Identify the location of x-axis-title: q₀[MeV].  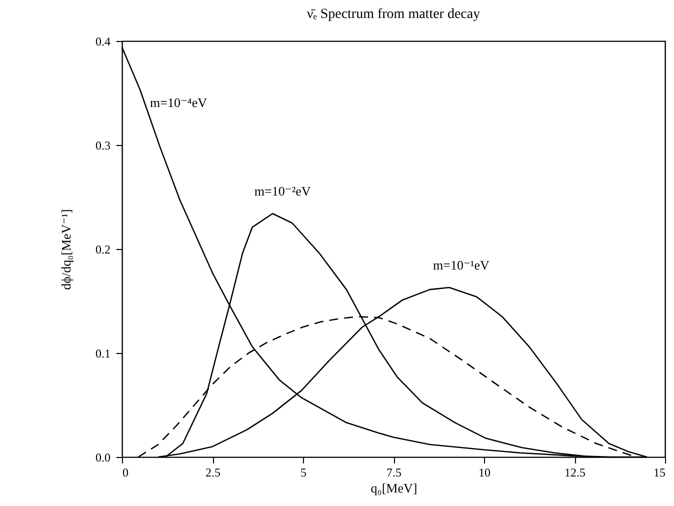
(394, 488).